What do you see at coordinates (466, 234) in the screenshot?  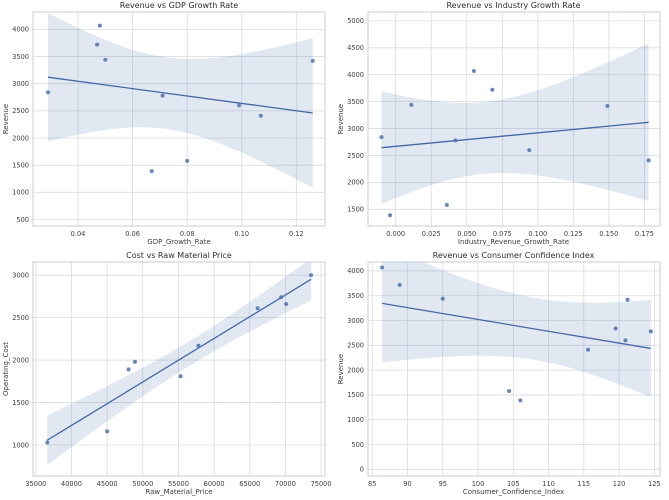 I see `x-tick-label: 0.050` at bounding box center [466, 234].